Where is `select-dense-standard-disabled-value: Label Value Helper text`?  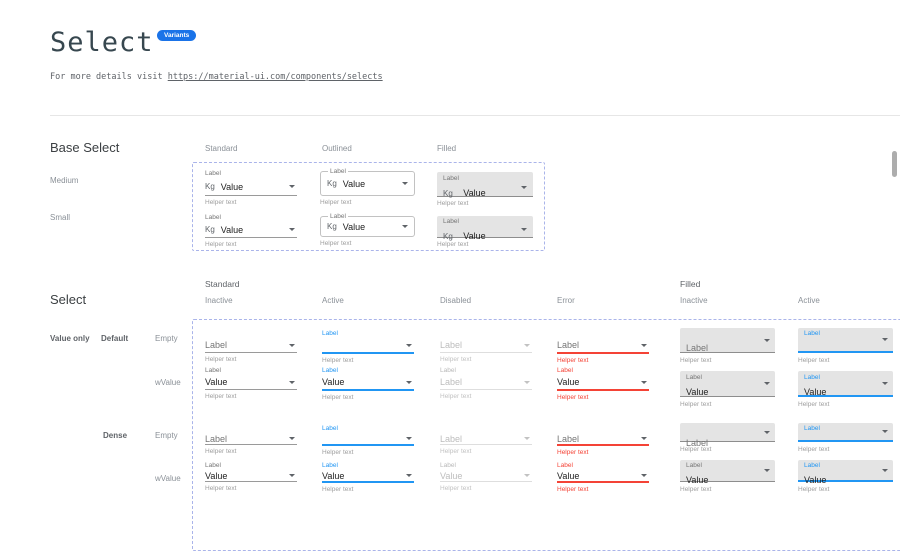 select-dense-standard-disabled-value: Label Value Helper text is located at coordinates (486, 477).